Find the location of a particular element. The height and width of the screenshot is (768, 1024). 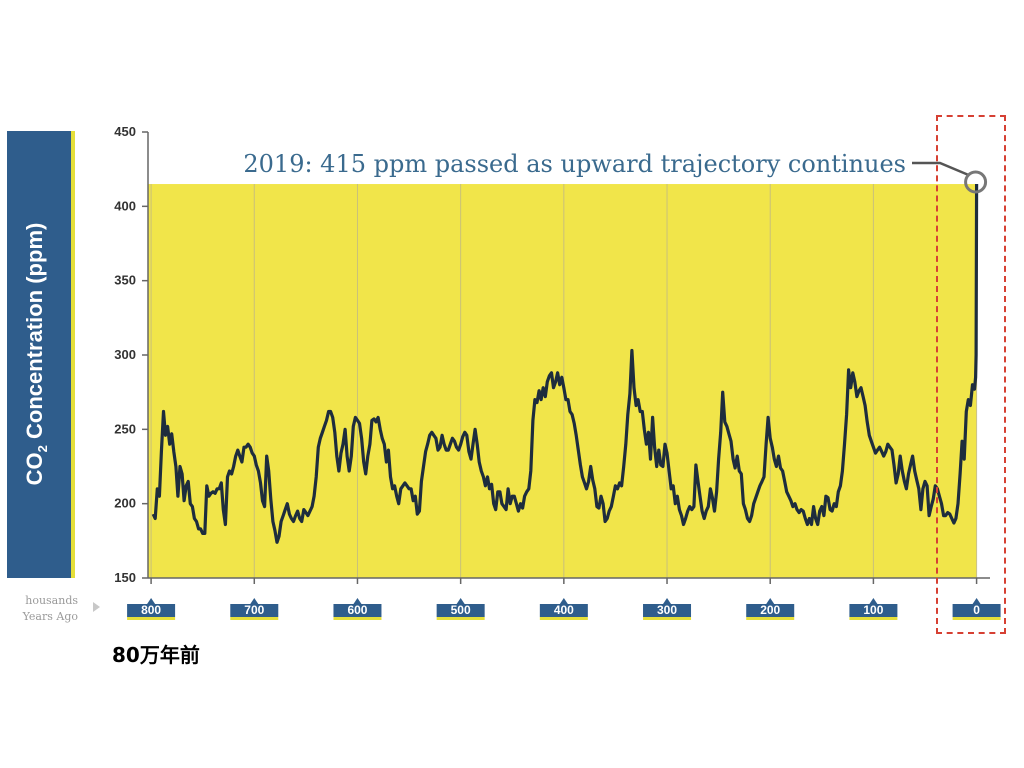

y-tick-label: 250 is located at coordinates (125, 428).